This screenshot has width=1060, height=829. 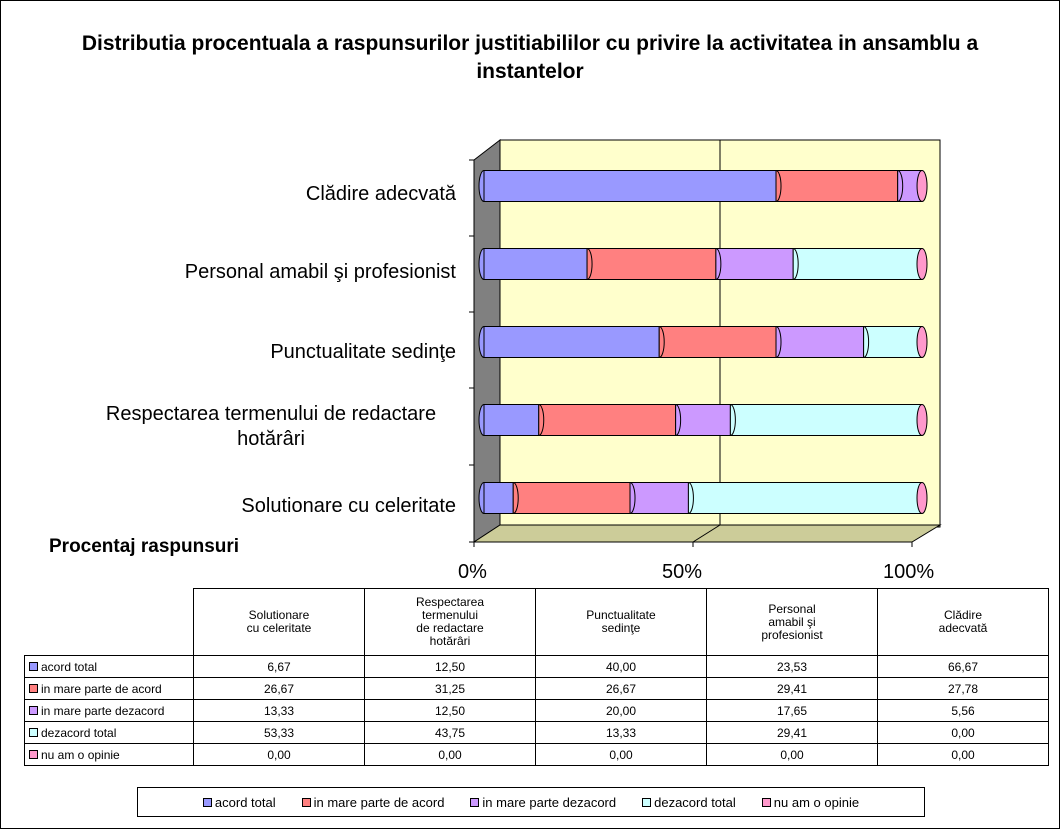 I want to click on table-cell: 53,33, so click(x=279, y=732).